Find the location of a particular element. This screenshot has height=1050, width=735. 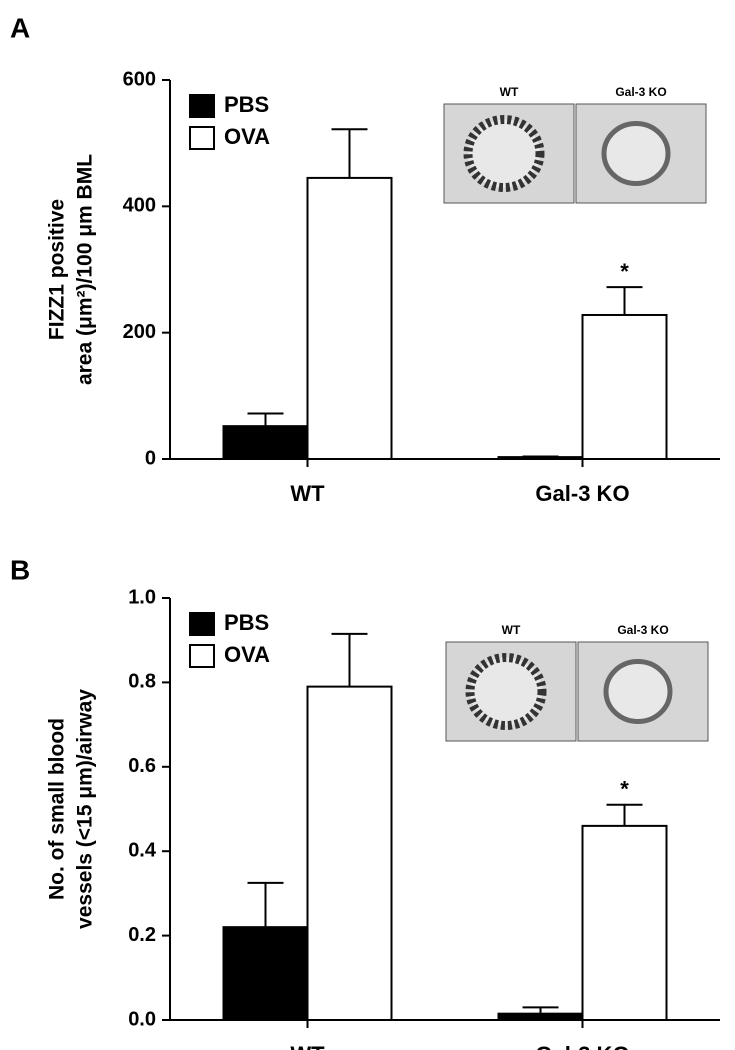

y-tick-label: 400 is located at coordinates (139, 206).